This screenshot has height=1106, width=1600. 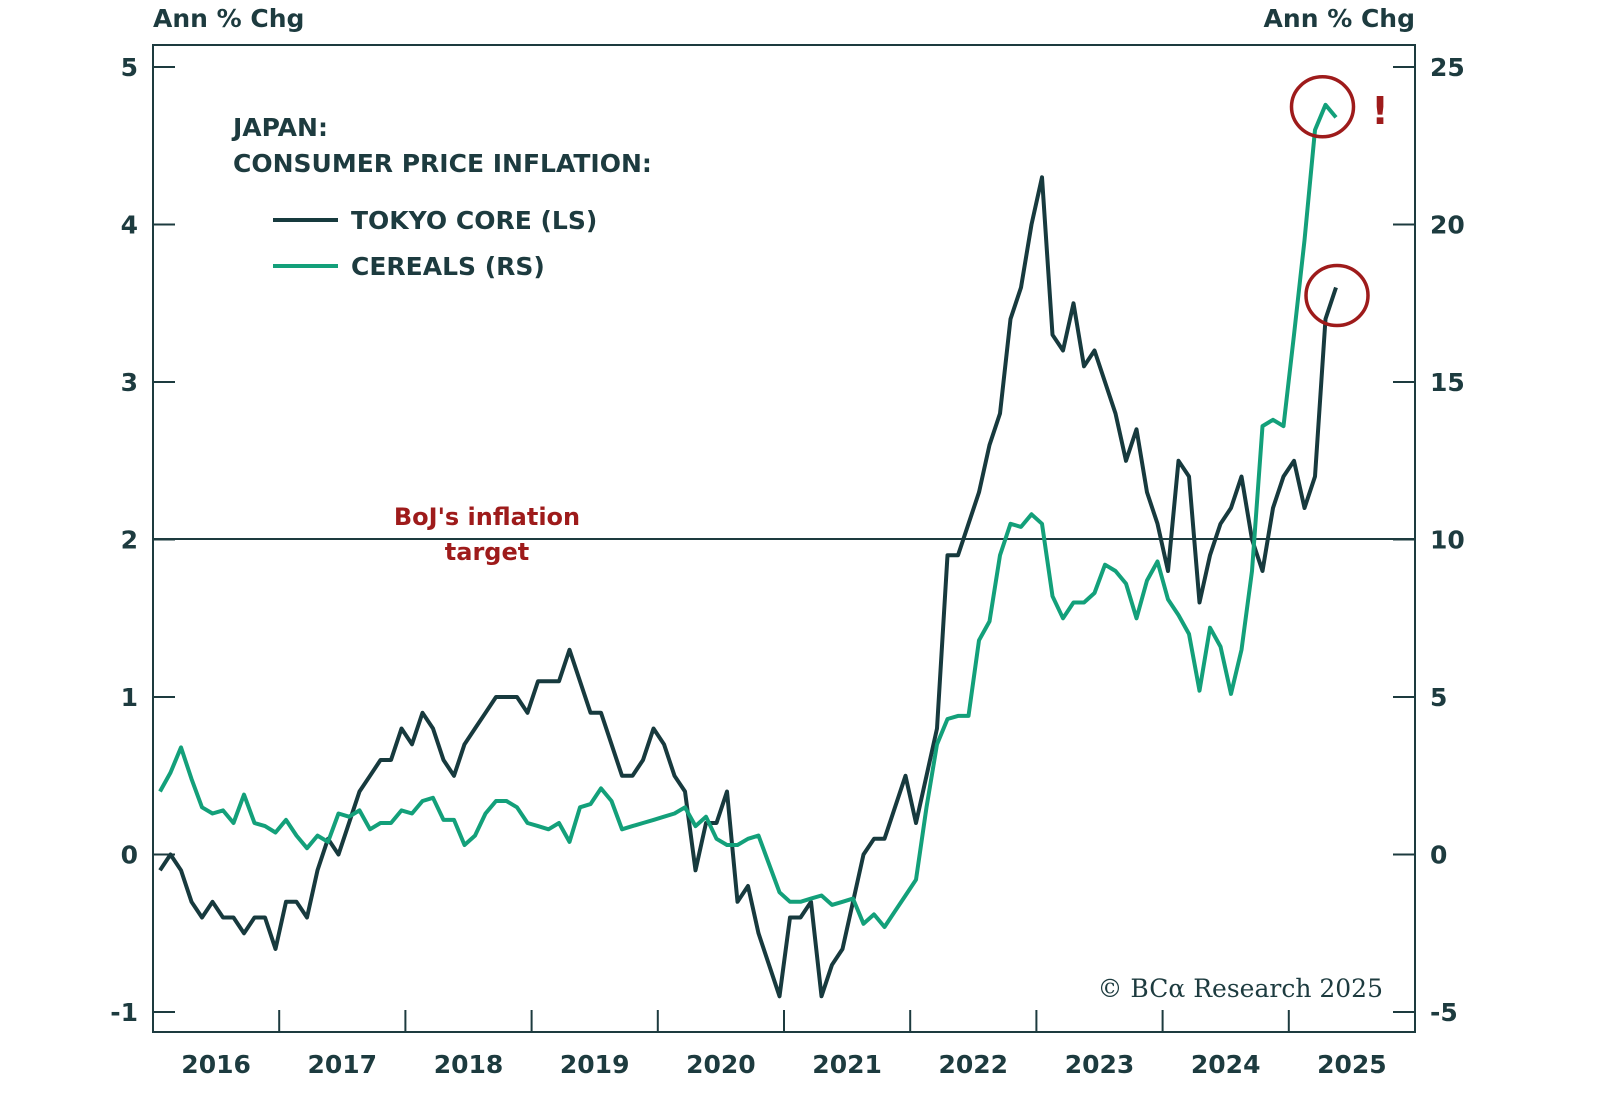 I want to click on chart-subtitle: CONSUMER PRICE INFLATION:, so click(x=442, y=163).